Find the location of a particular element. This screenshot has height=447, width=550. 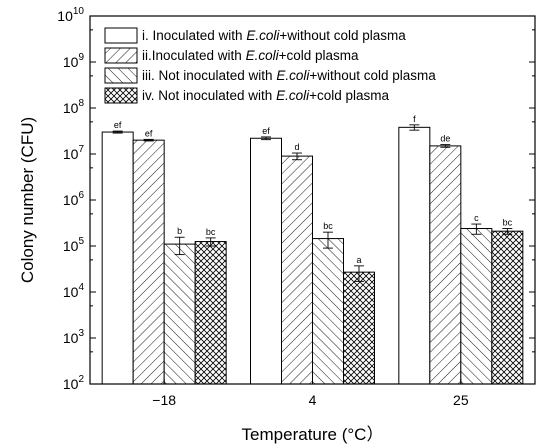

y-tick-label: 10⁵ is located at coordinates (74, 245).